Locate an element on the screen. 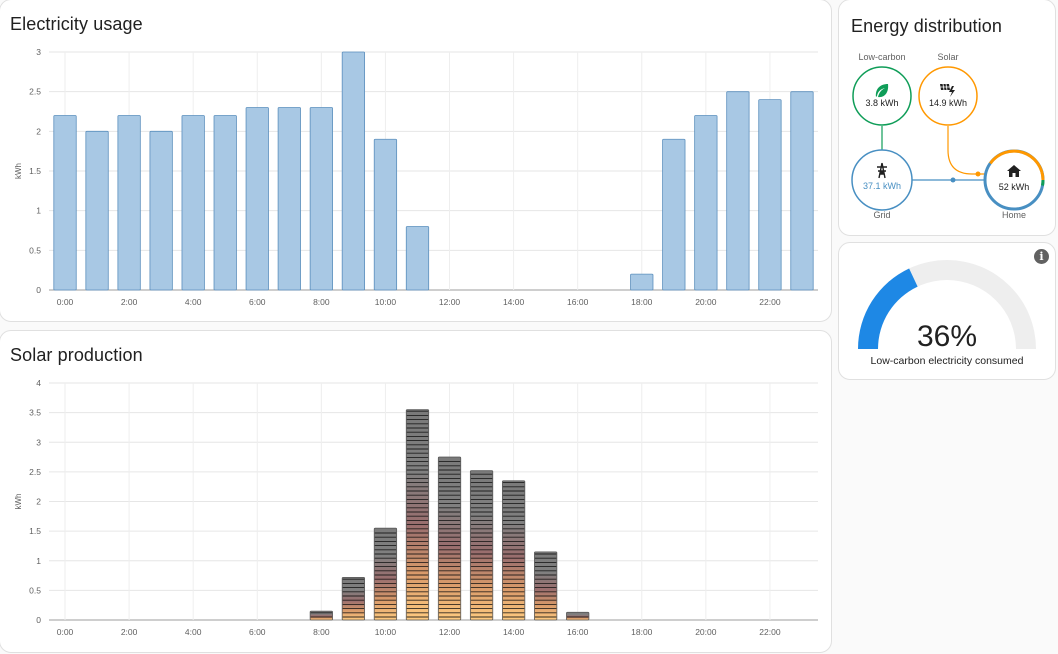 The height and width of the screenshot is (654, 1058). solar-x-tick-label: 20:00 is located at coordinates (706, 632).